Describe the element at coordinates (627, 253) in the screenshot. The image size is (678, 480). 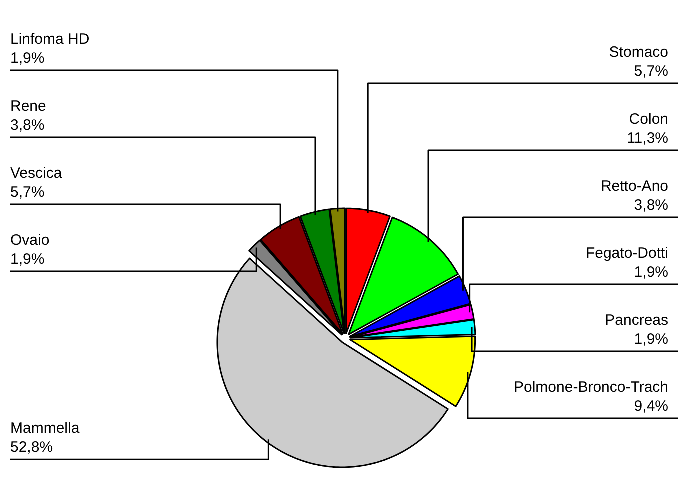
I see `slice-label: Fegato-Dotti` at that location.